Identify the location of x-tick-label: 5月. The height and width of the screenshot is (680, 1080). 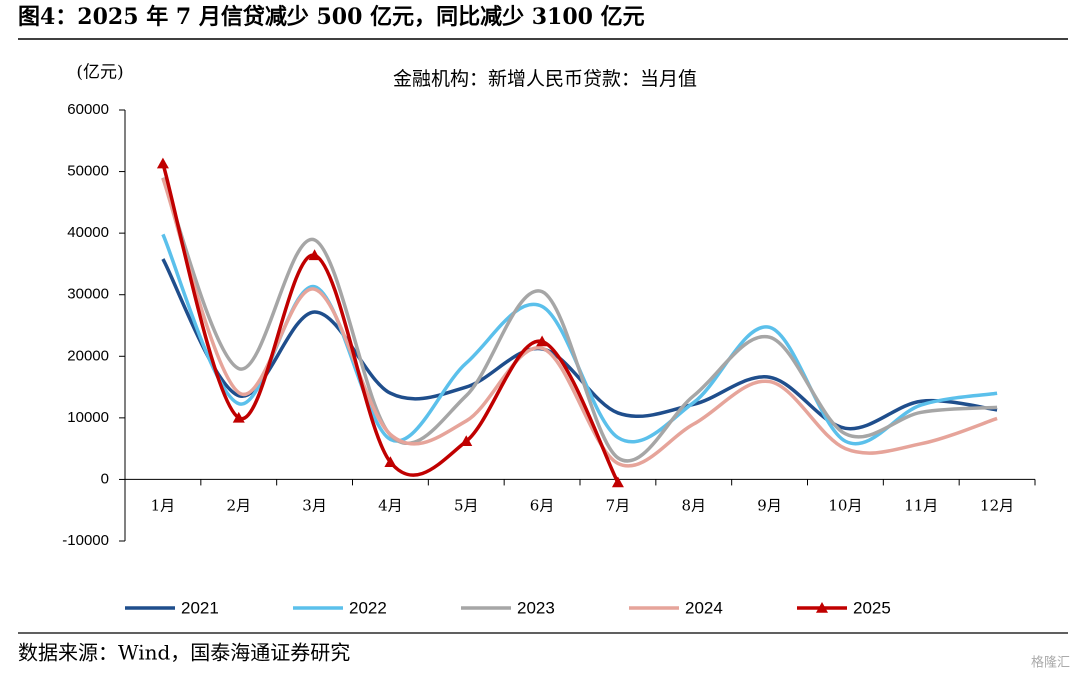
(466, 505).